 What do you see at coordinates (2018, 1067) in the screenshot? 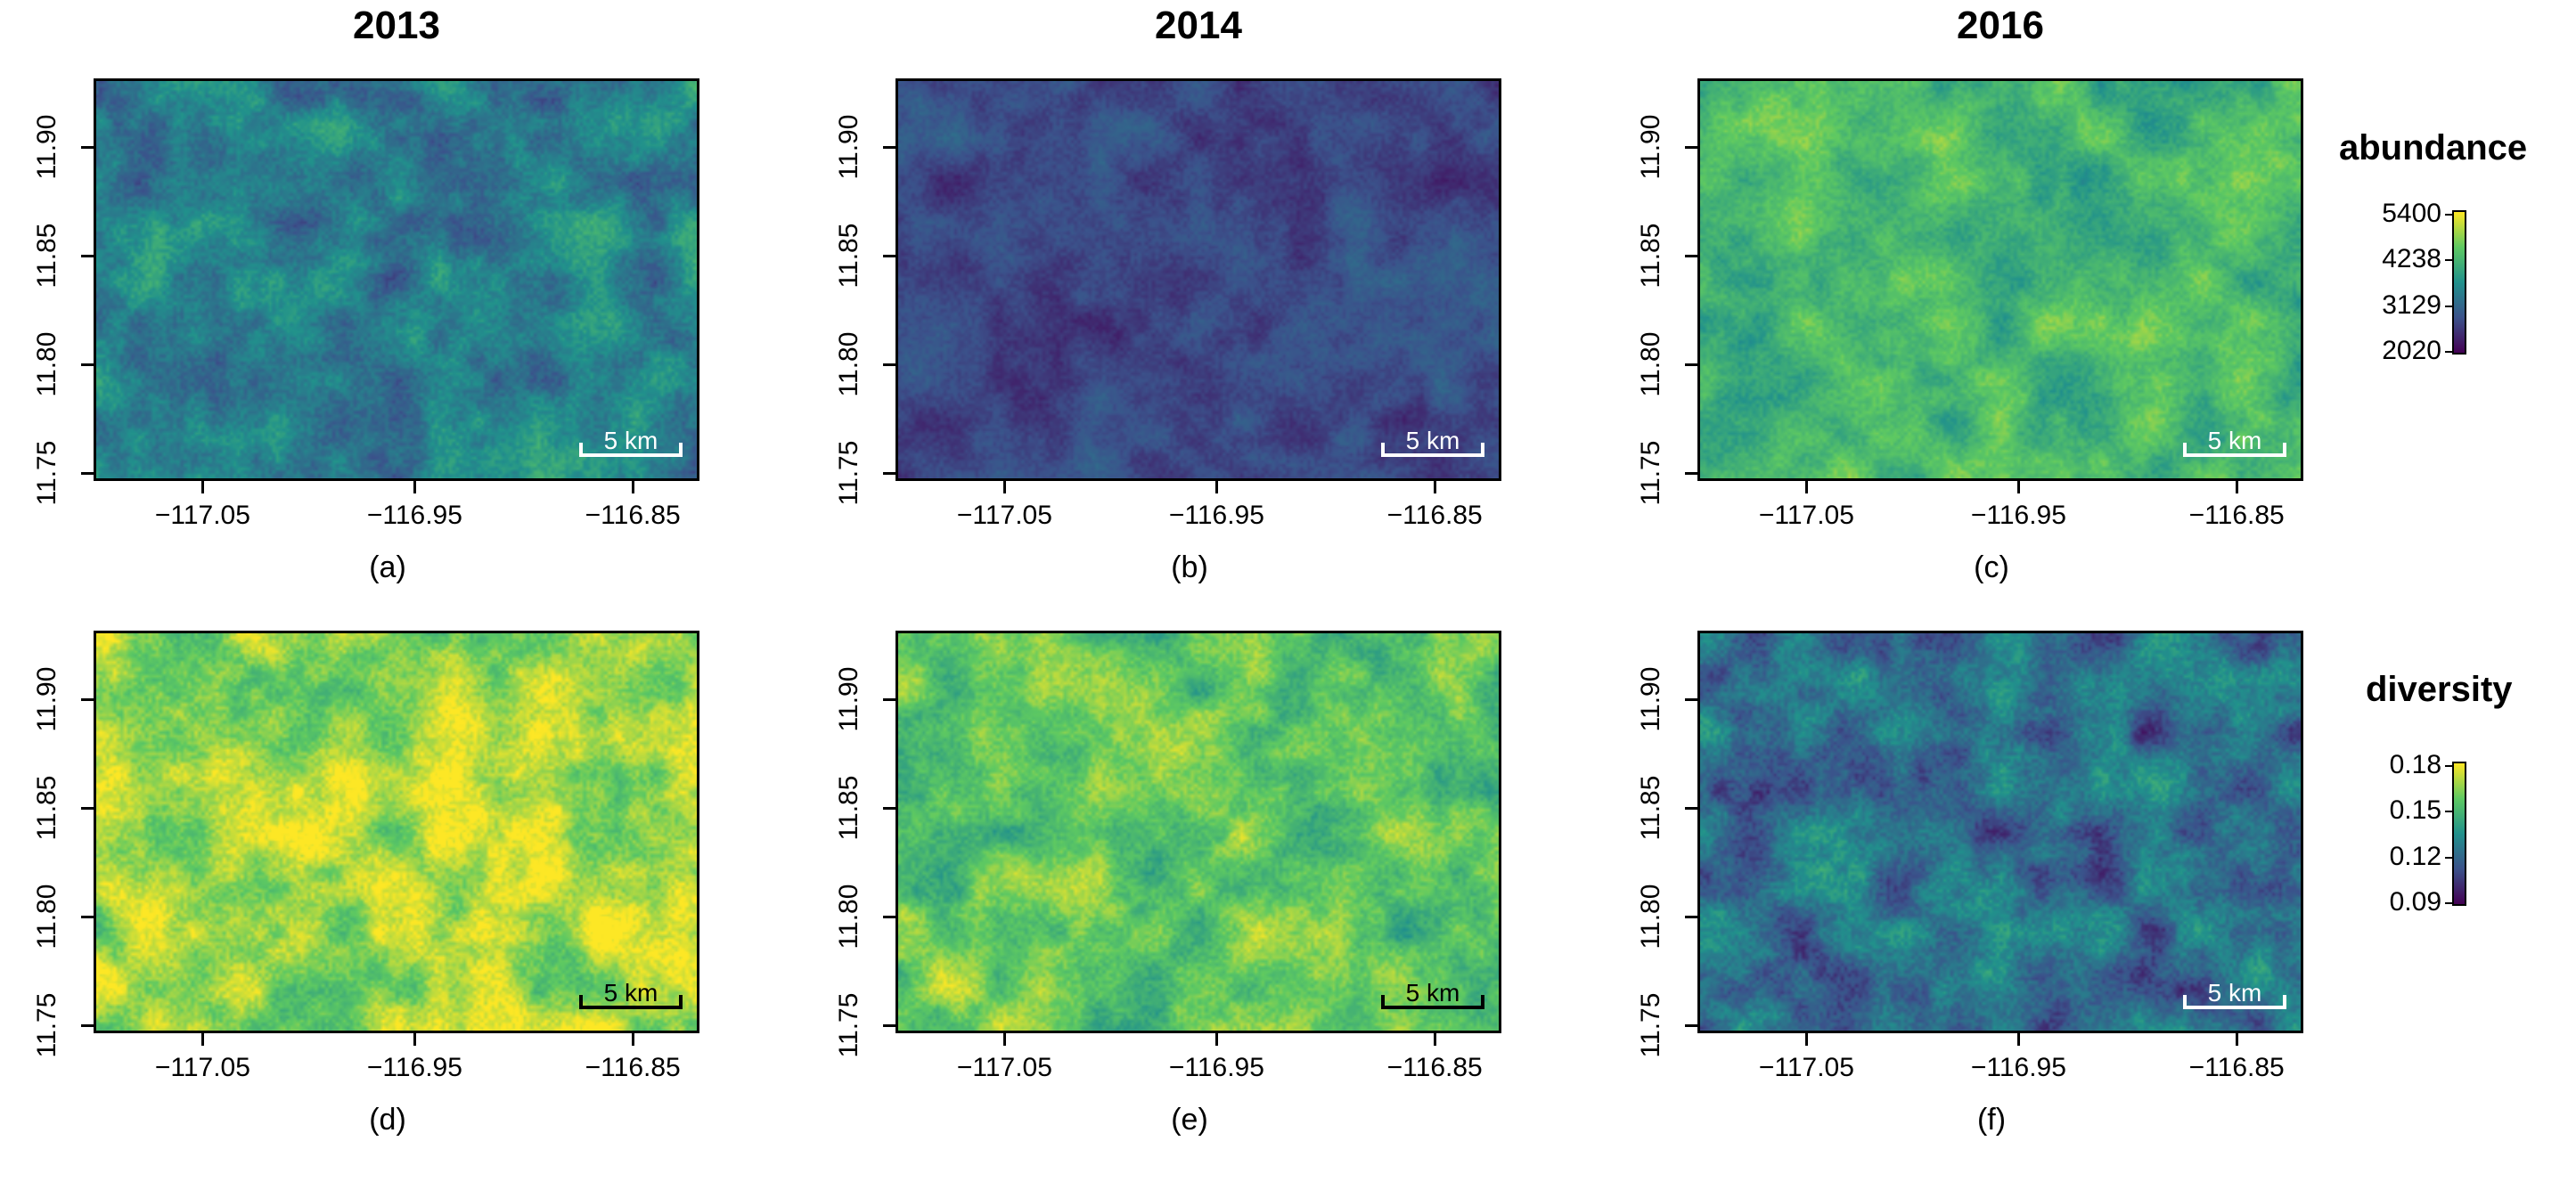
I see `panel-f-xtick-label: −116.95` at bounding box center [2018, 1067].